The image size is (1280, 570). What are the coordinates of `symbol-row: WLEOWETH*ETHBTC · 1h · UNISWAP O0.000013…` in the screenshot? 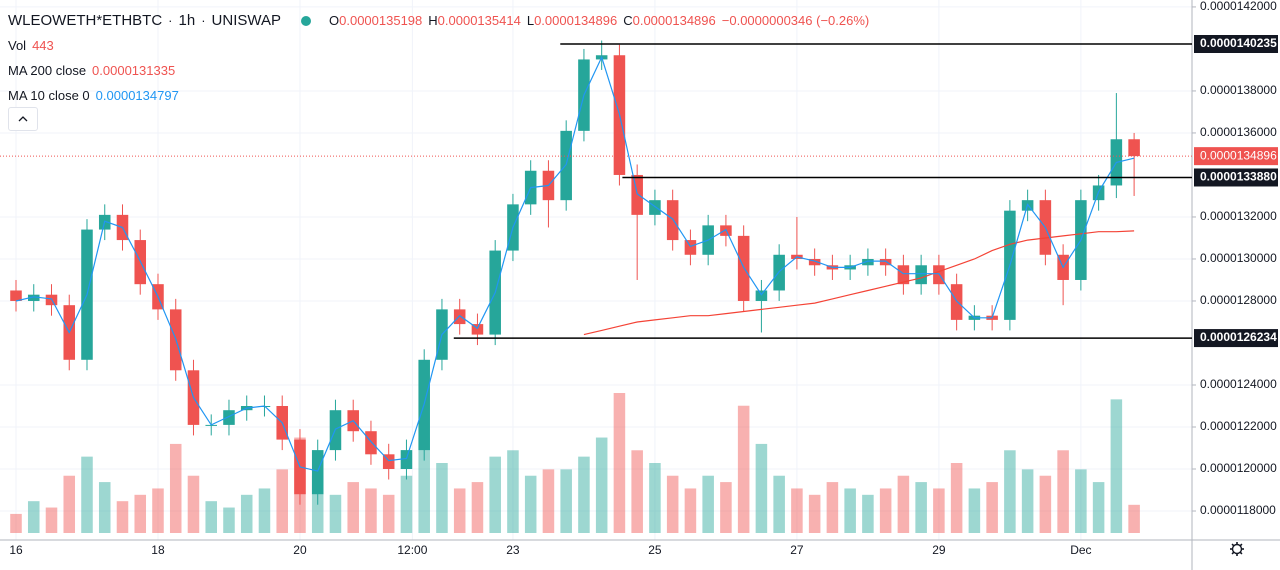 It's located at (438, 20).